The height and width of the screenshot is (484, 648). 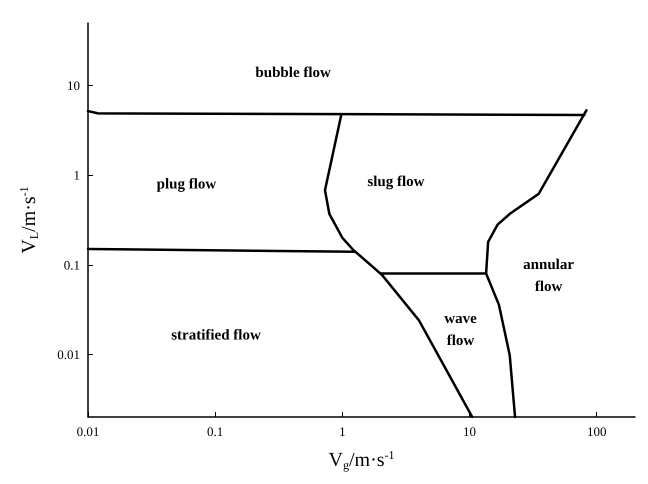 What do you see at coordinates (461, 329) in the screenshot?
I see `annotation: wave flow` at bounding box center [461, 329].